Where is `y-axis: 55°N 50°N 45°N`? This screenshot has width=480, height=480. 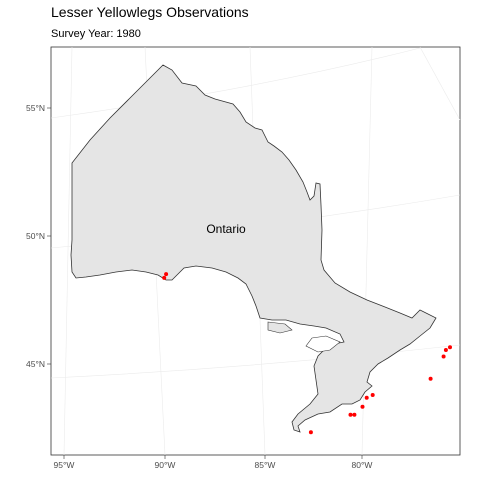
y-axis: 55°N 50°N 45°N is located at coordinates (38, 236).